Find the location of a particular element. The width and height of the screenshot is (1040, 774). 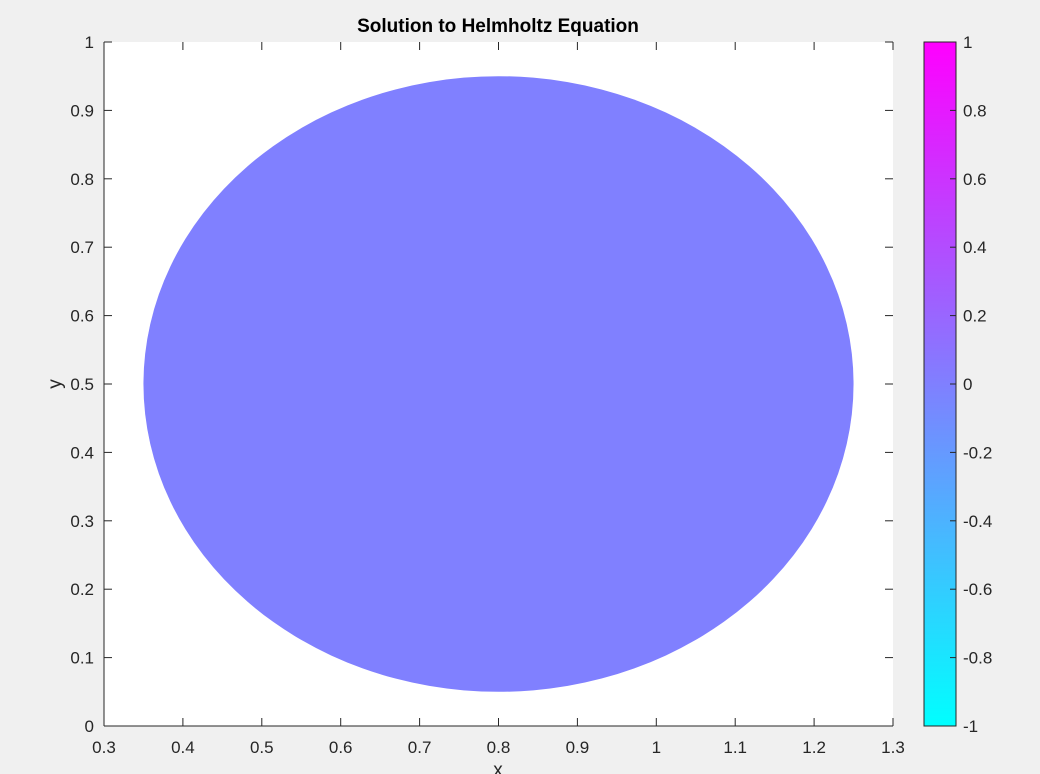

x-tick-label: 1.2 is located at coordinates (814, 747).